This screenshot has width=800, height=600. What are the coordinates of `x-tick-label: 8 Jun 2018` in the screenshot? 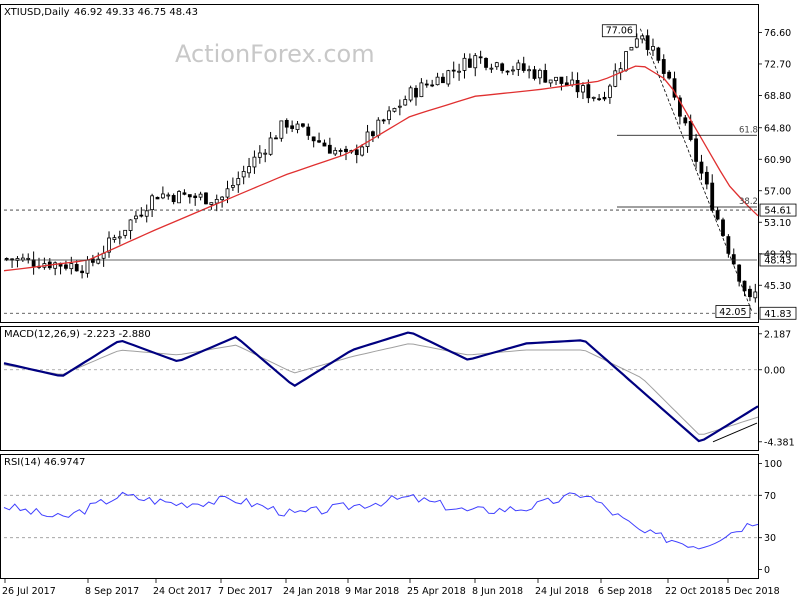 It's located at (497, 591).